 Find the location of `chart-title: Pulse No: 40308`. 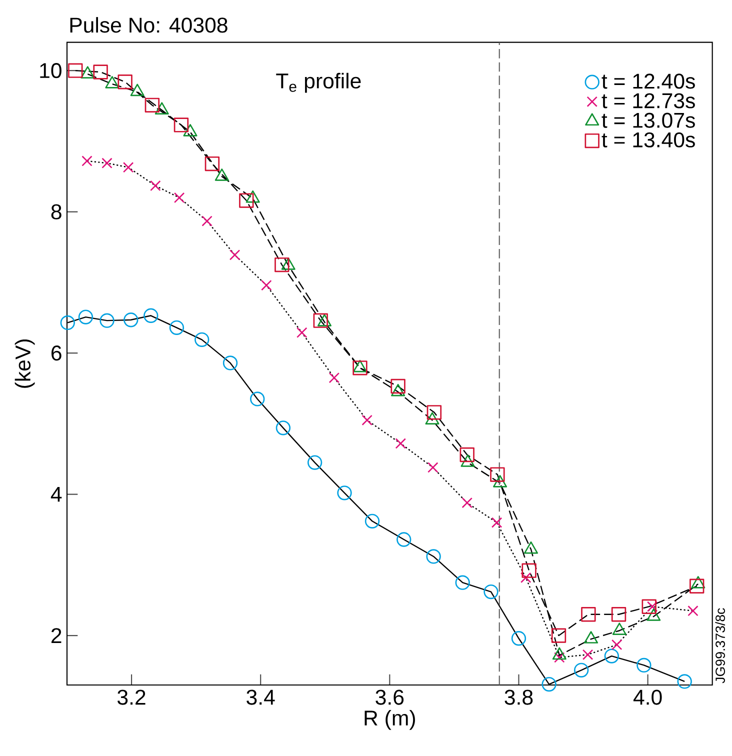

chart-title: Pulse No: 40308 is located at coordinates (149, 25).